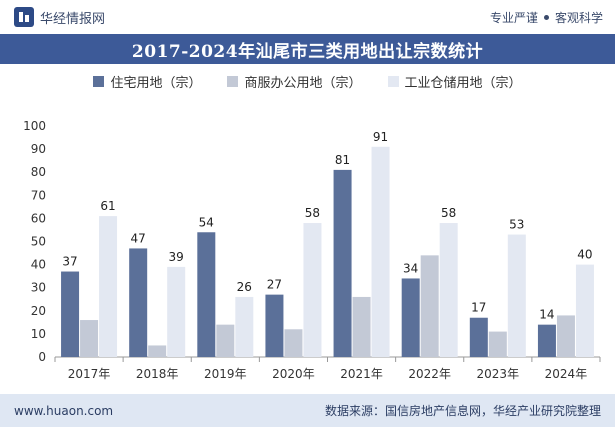  Describe the element at coordinates (24, 17) in the screenshot. I see `brand-logo-icon` at that location.